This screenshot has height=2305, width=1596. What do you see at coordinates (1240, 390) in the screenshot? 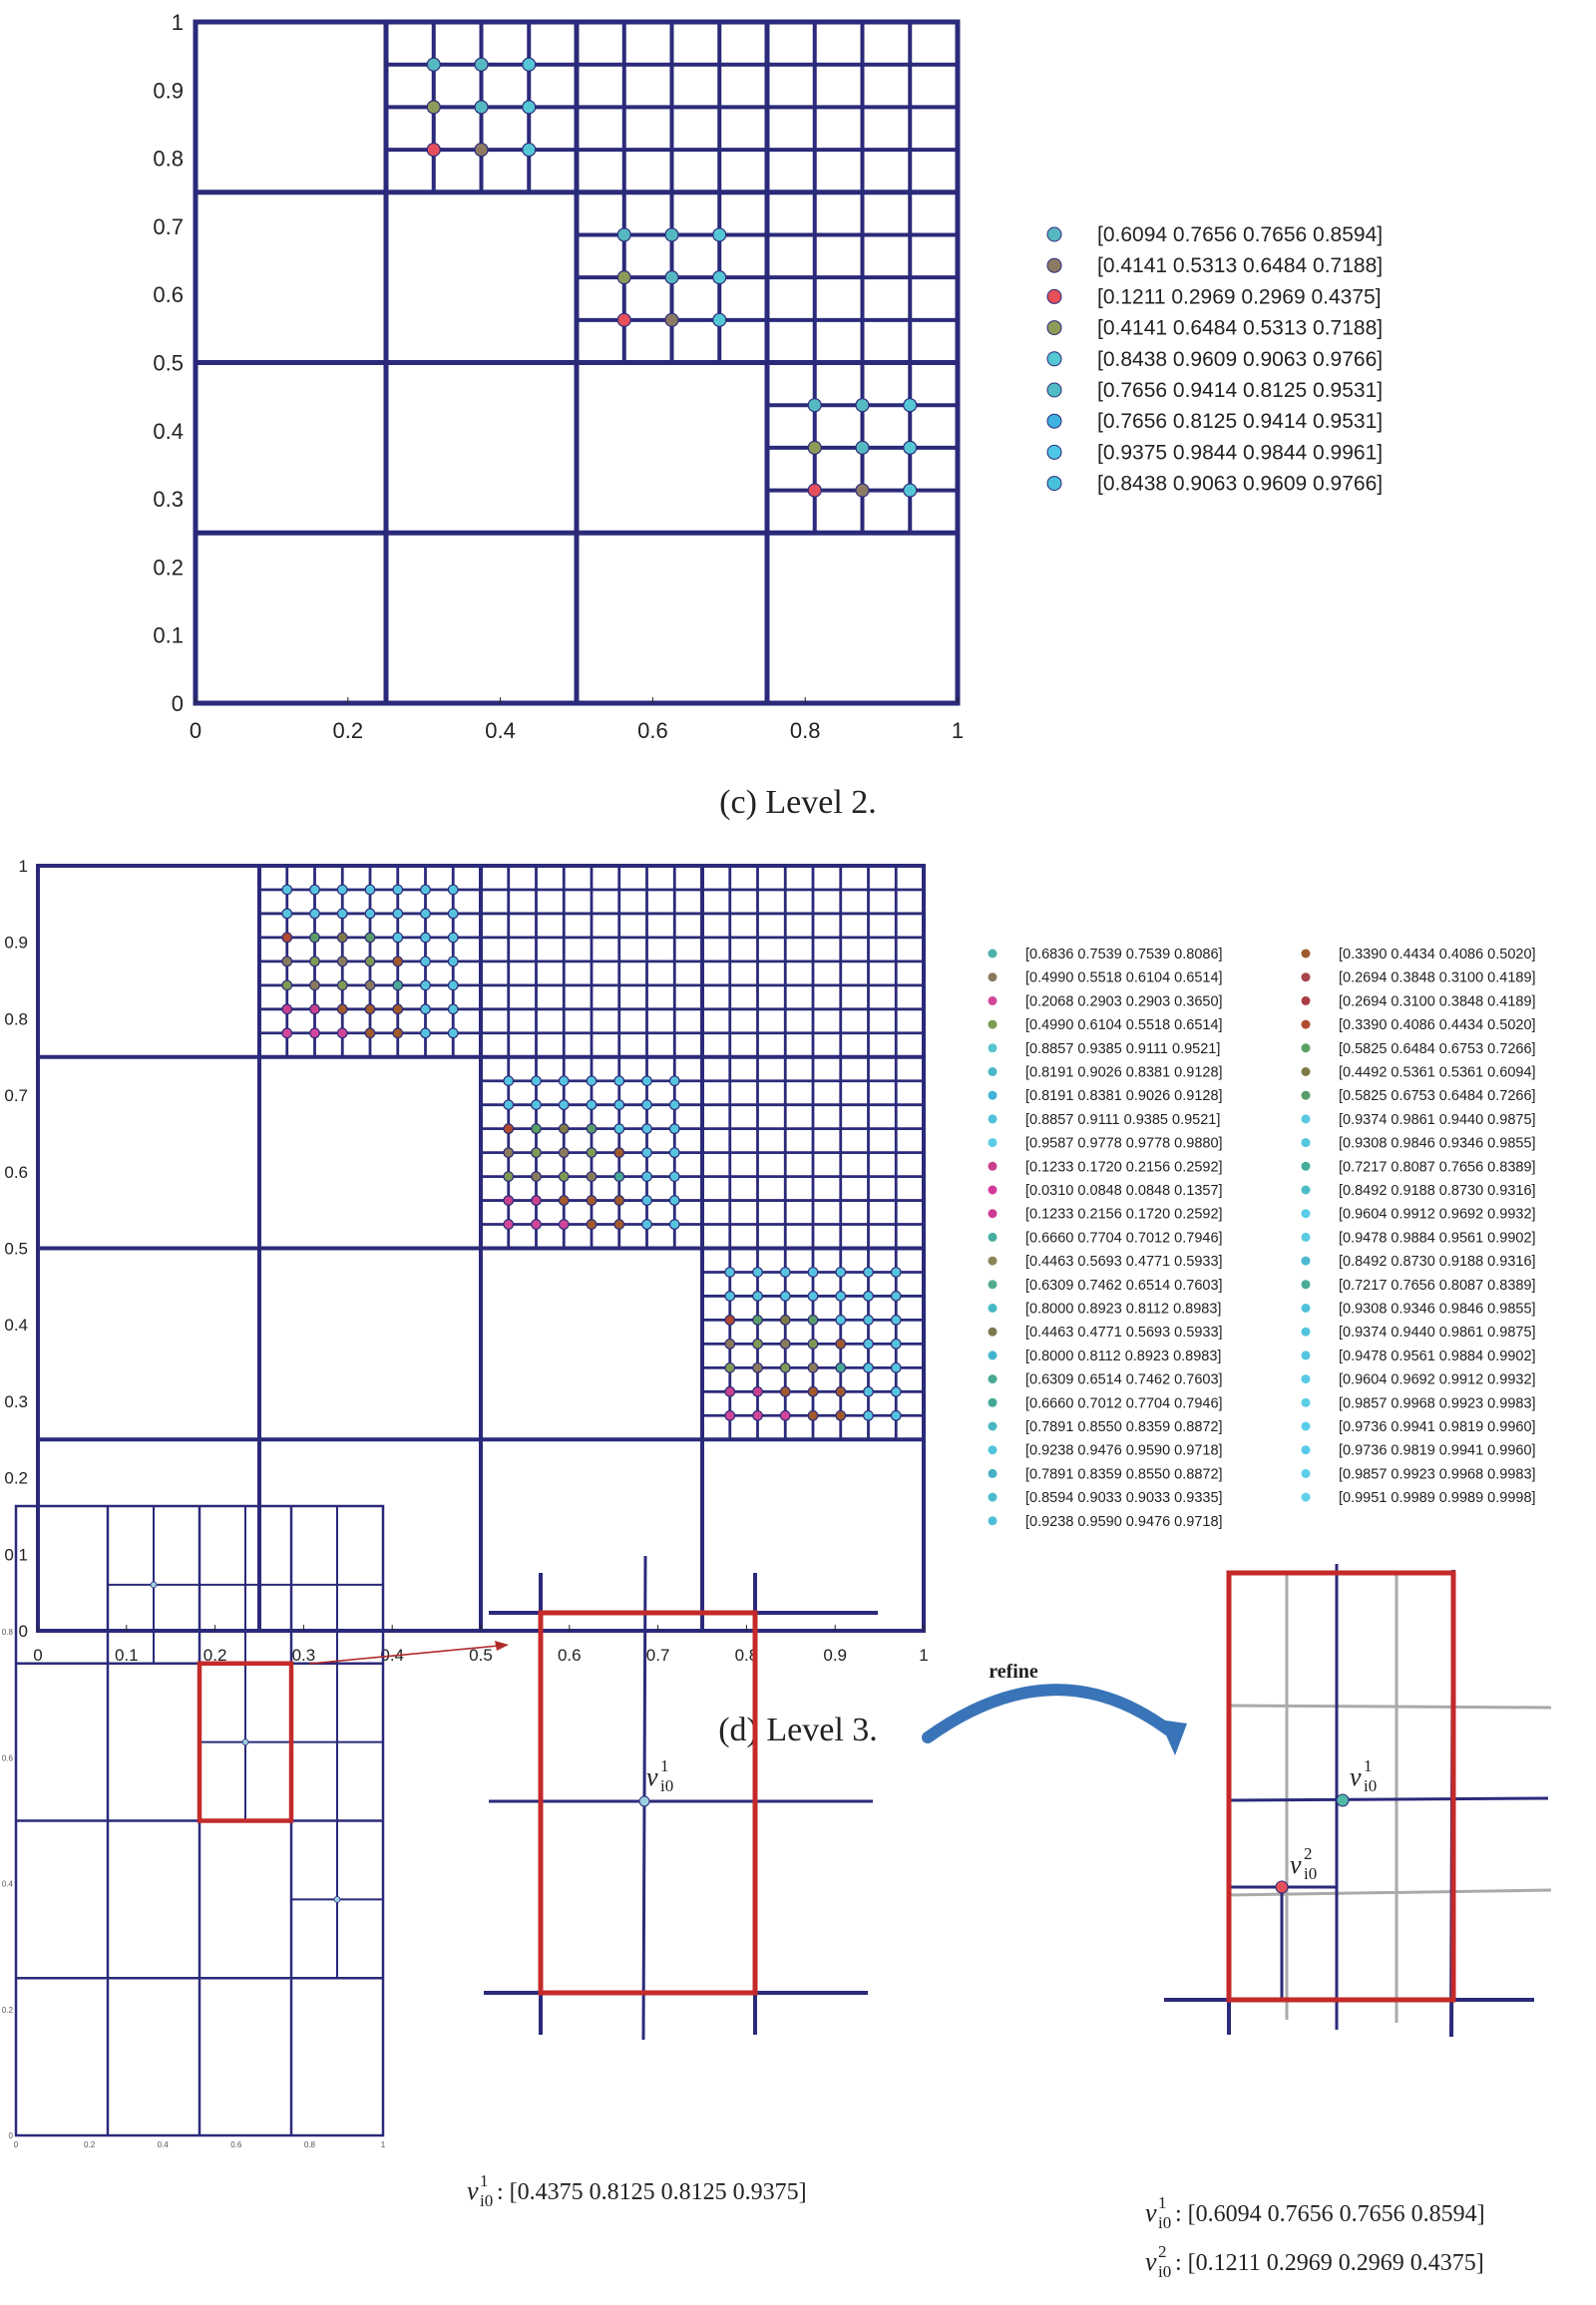
I see `legend-label: [0.7656 0.9414 0.8125 0.9531]` at bounding box center [1240, 390].